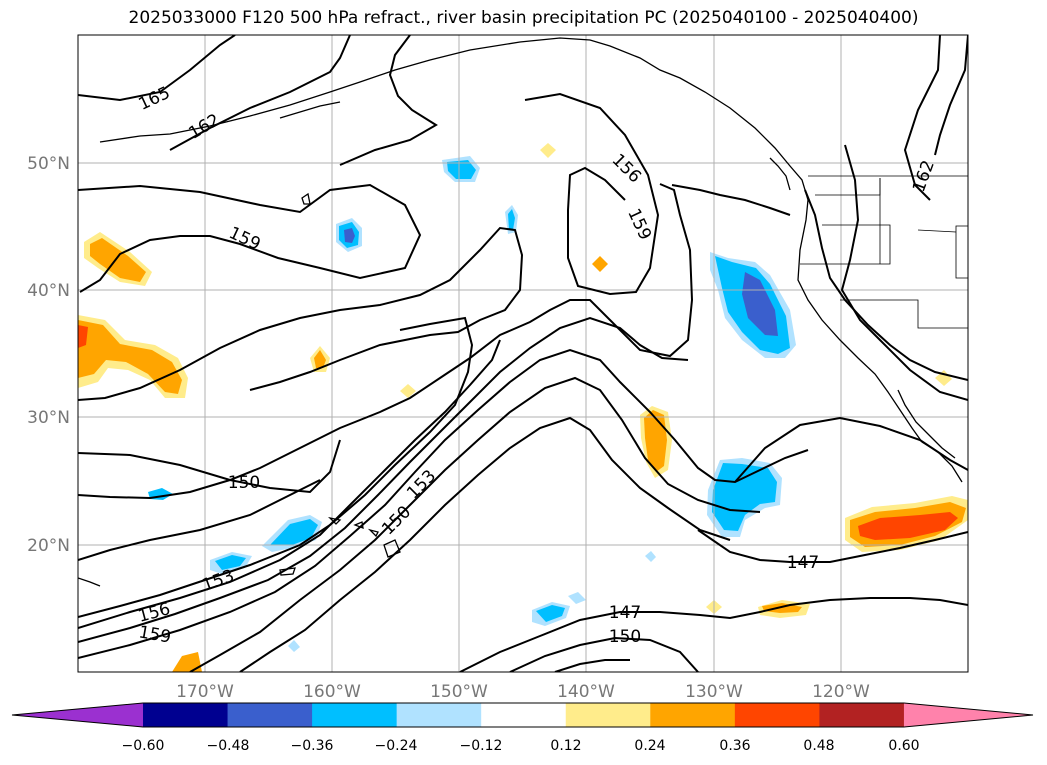  I want to click on lon-label: 150°W, so click(459, 692).